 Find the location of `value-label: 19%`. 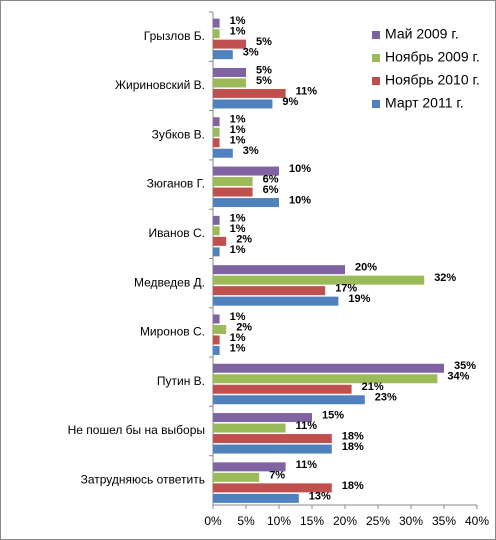

value-label: 19% is located at coordinates (359, 299).